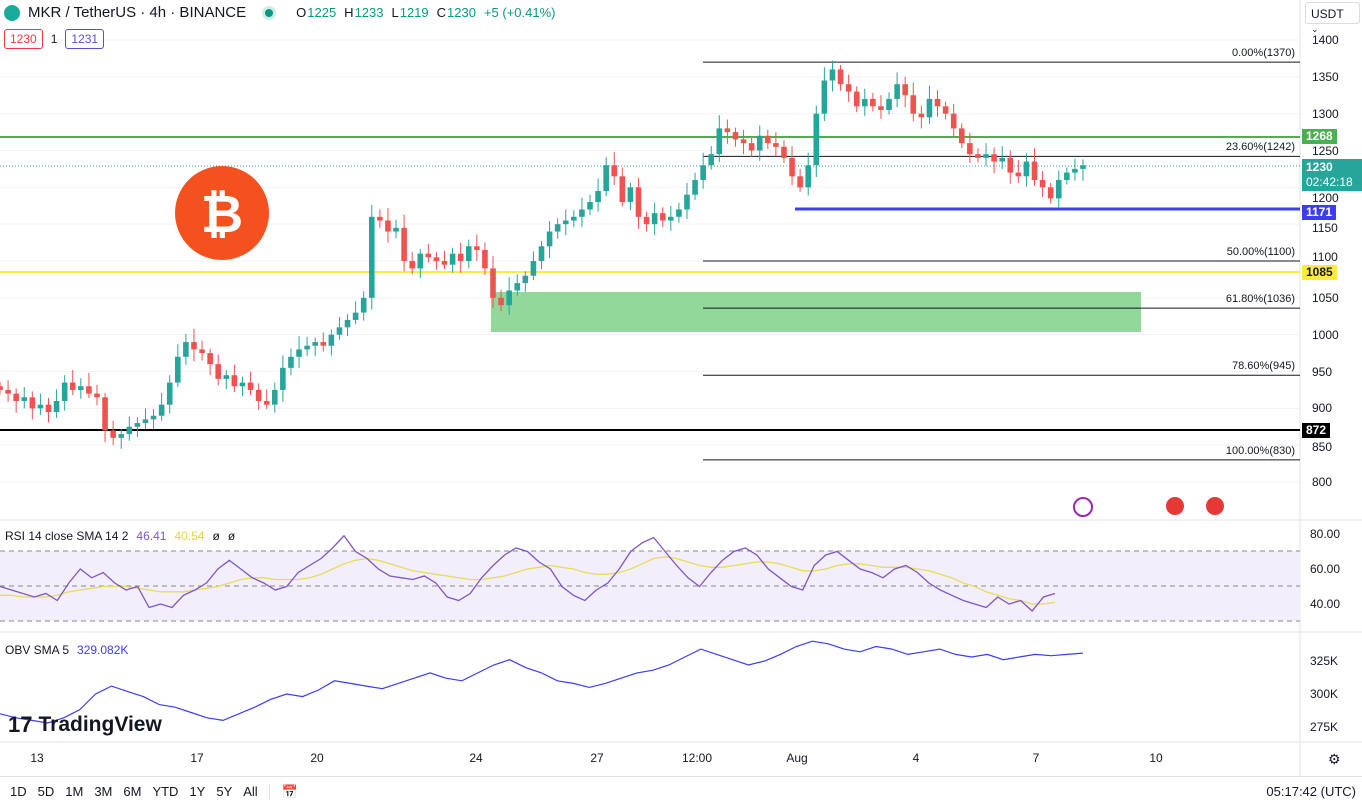 The image size is (1362, 804). I want to click on fib-label: 0.00%(1370), so click(1263, 53).